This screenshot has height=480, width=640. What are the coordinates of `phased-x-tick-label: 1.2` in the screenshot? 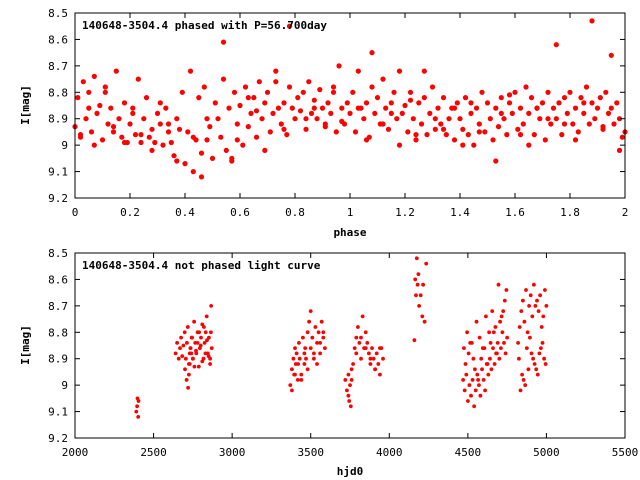 It's located at (405, 212).